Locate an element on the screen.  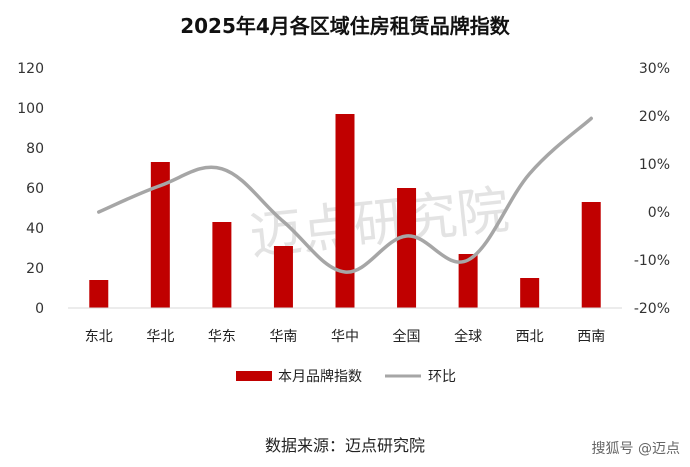
category-label: 华中 is located at coordinates (345, 337).